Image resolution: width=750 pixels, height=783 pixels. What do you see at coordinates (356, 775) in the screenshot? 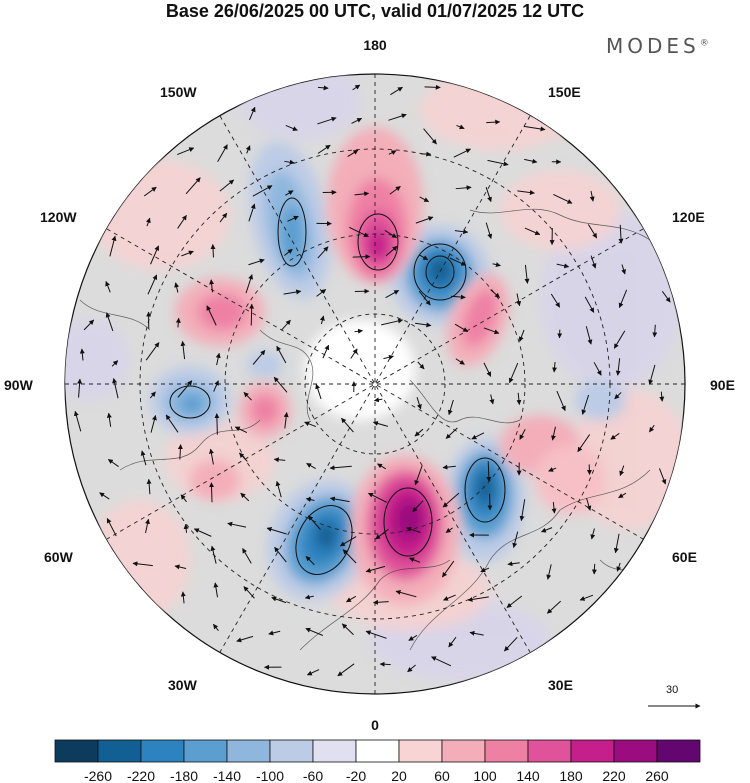
I see `colorbar-tick-label: -20` at bounding box center [356, 775].